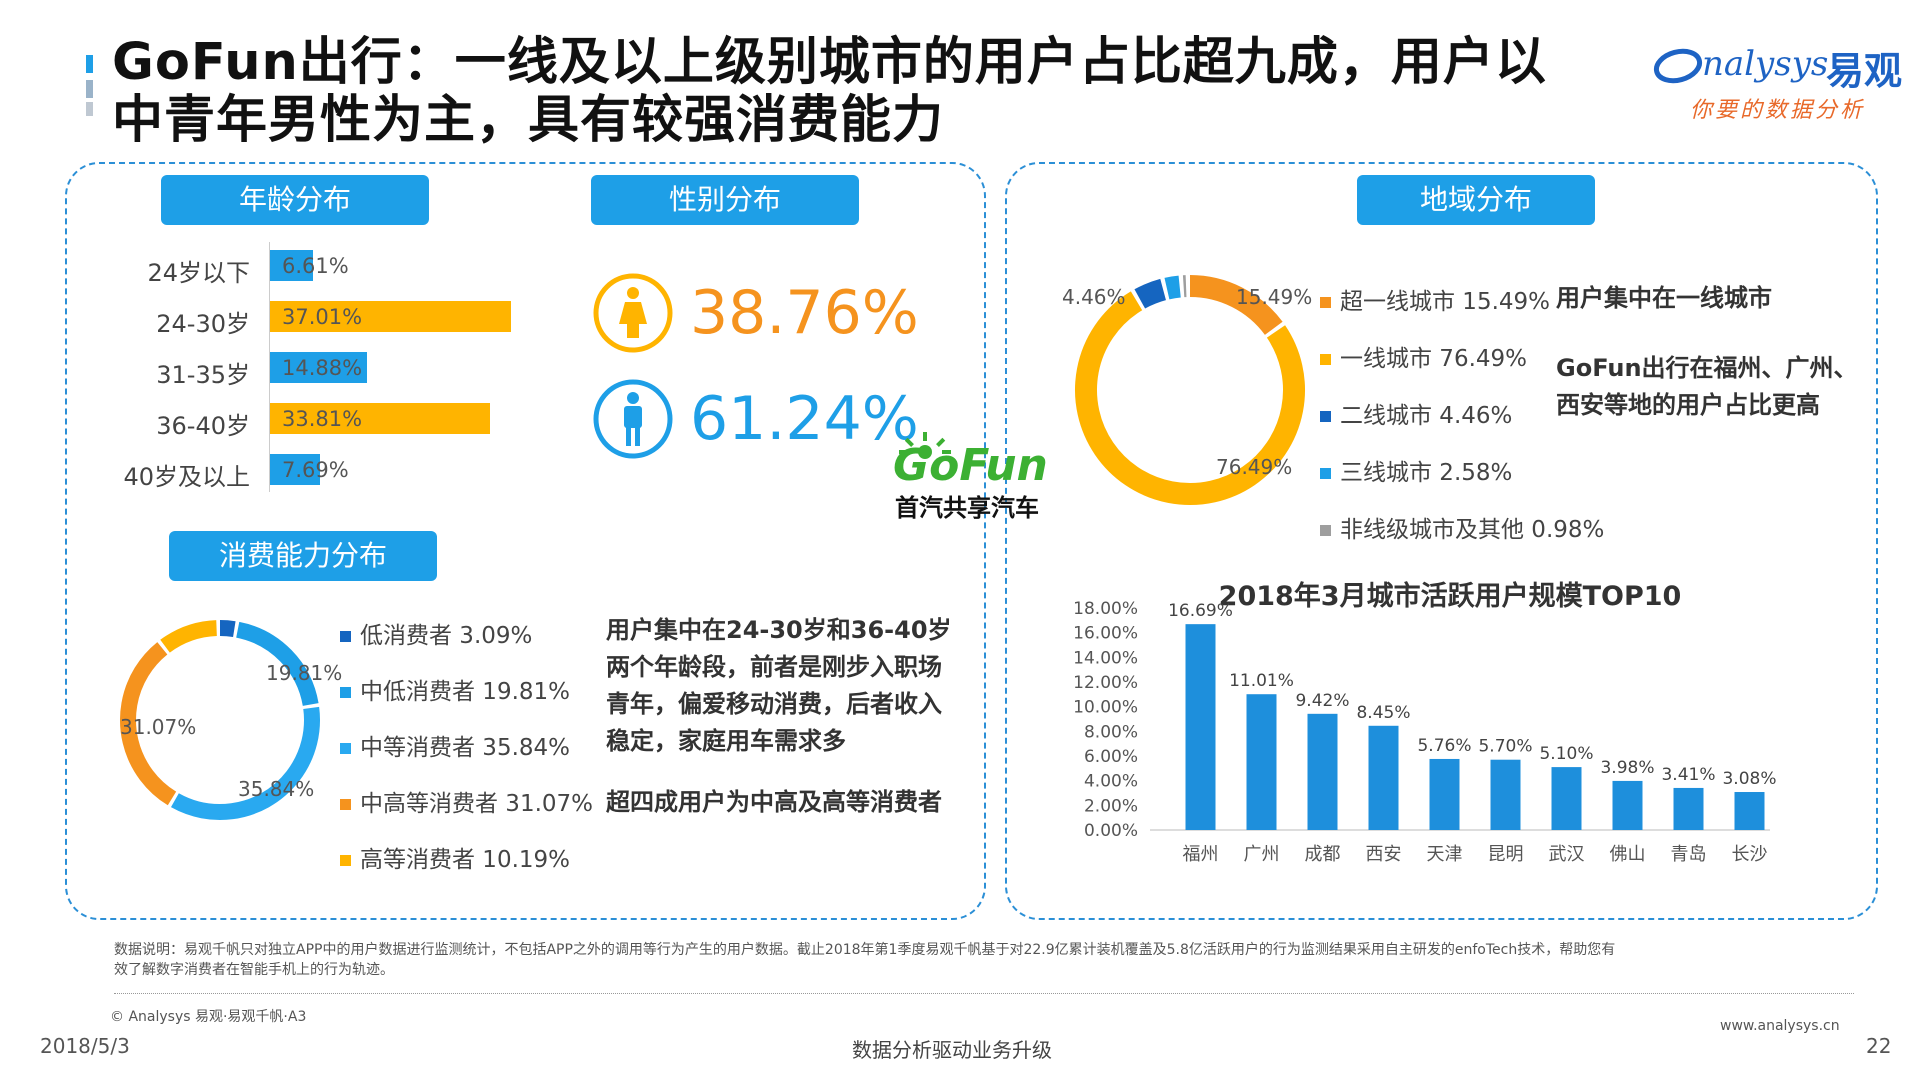  I want to click on female-icon, so click(633, 315).